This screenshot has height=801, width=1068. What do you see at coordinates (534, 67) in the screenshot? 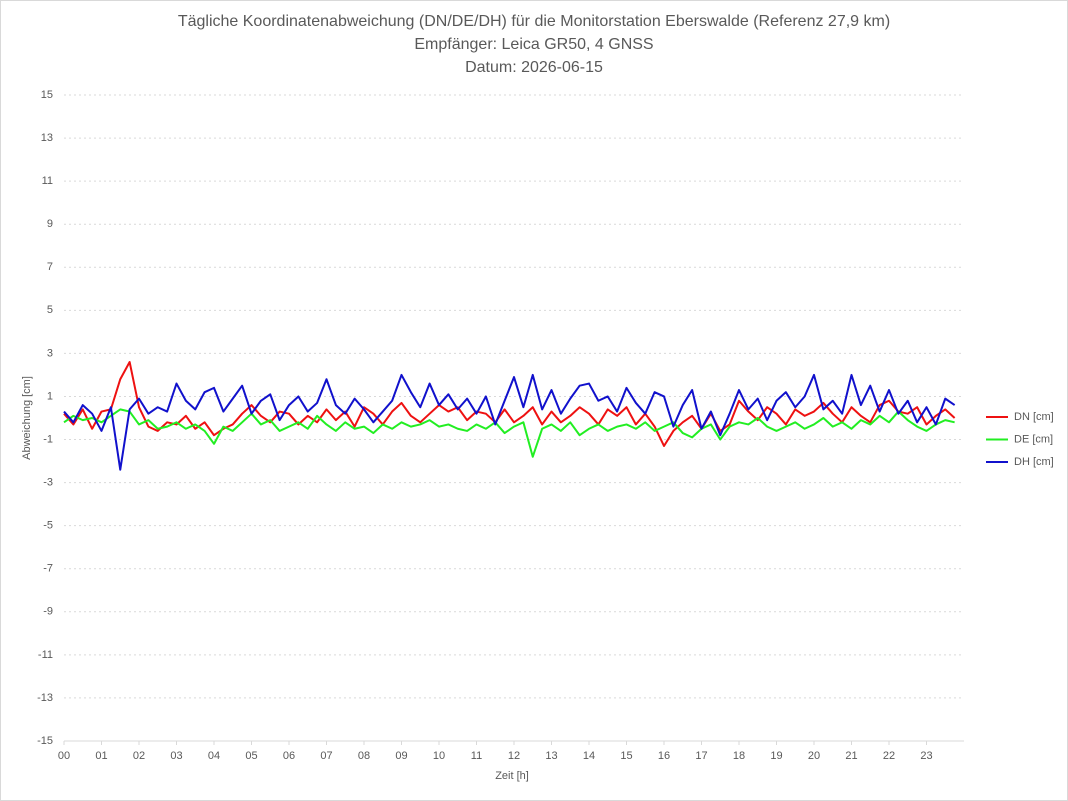
I see `chart-subtitle: Datum: 2026-06-15` at bounding box center [534, 67].